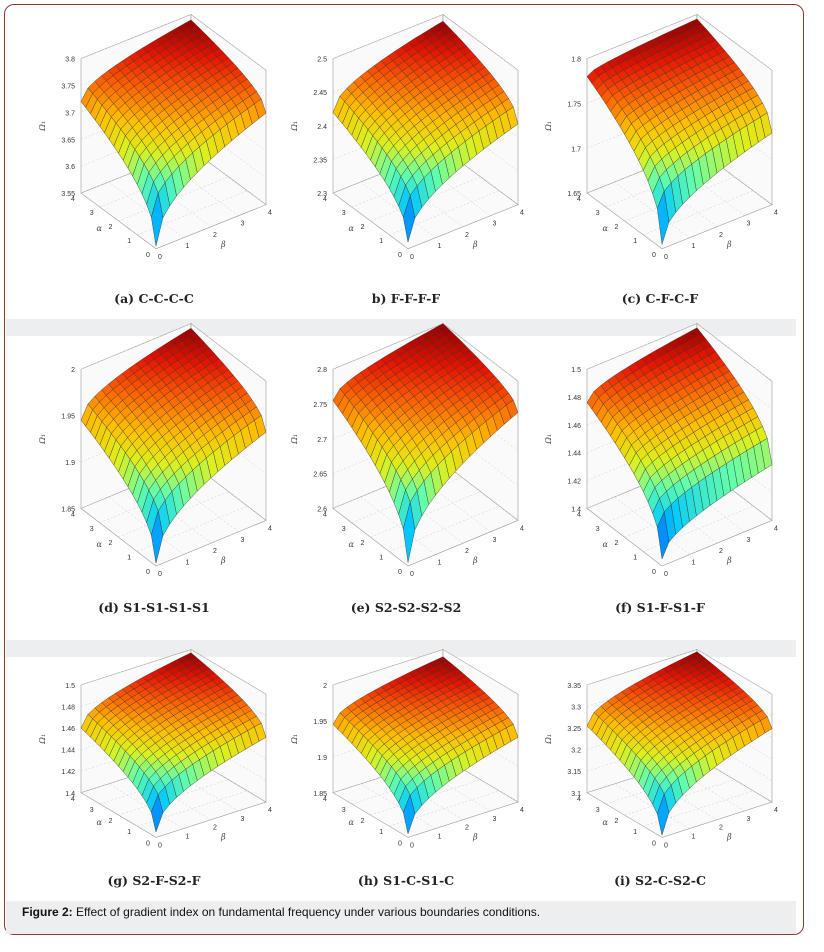  Describe the element at coordinates (576, 794) in the screenshot. I see `z-tick-label: 3.1` at that location.